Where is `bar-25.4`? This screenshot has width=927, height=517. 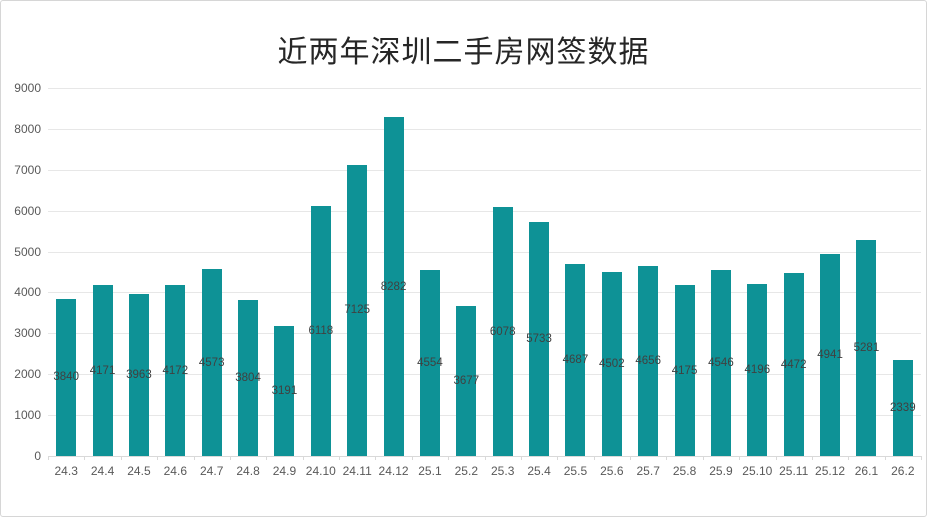 bar-25.4 is located at coordinates (539, 338).